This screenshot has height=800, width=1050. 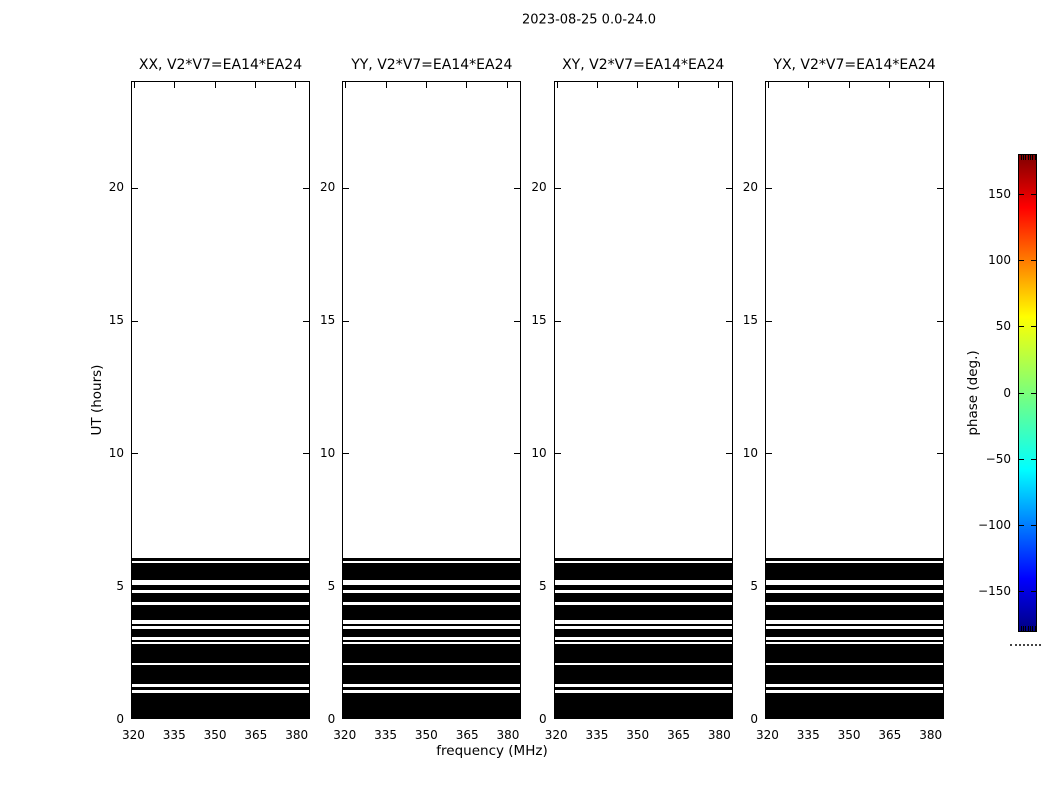 I want to click on y-tick-label: 5, so click(x=754, y=585).